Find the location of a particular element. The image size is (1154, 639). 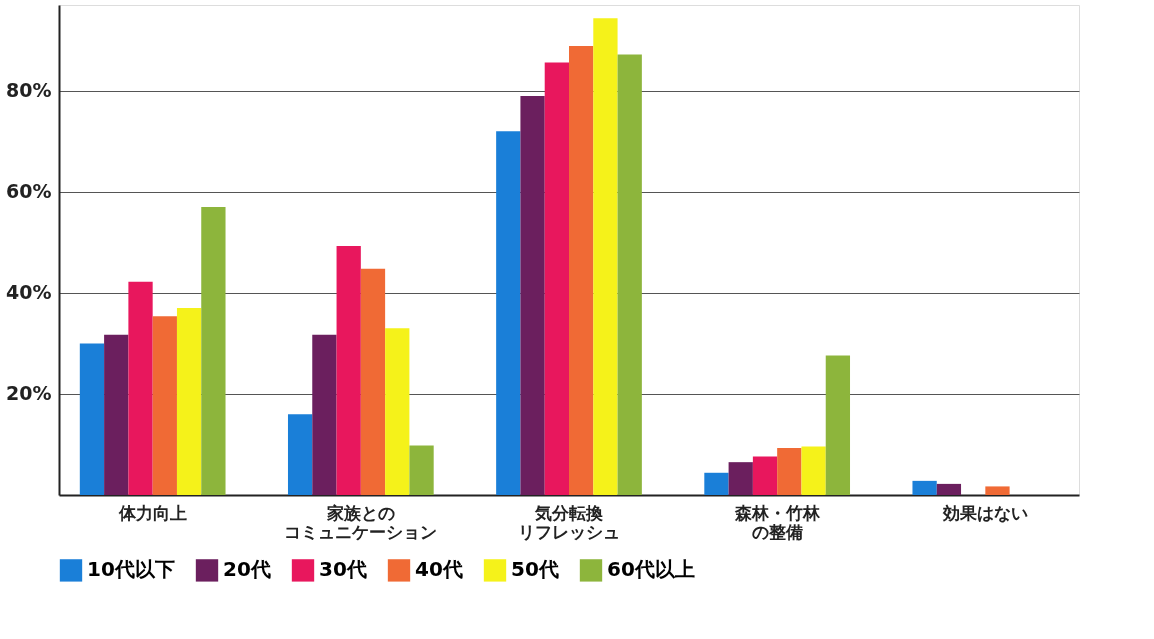

legend-label: 40代 is located at coordinates (439, 569).